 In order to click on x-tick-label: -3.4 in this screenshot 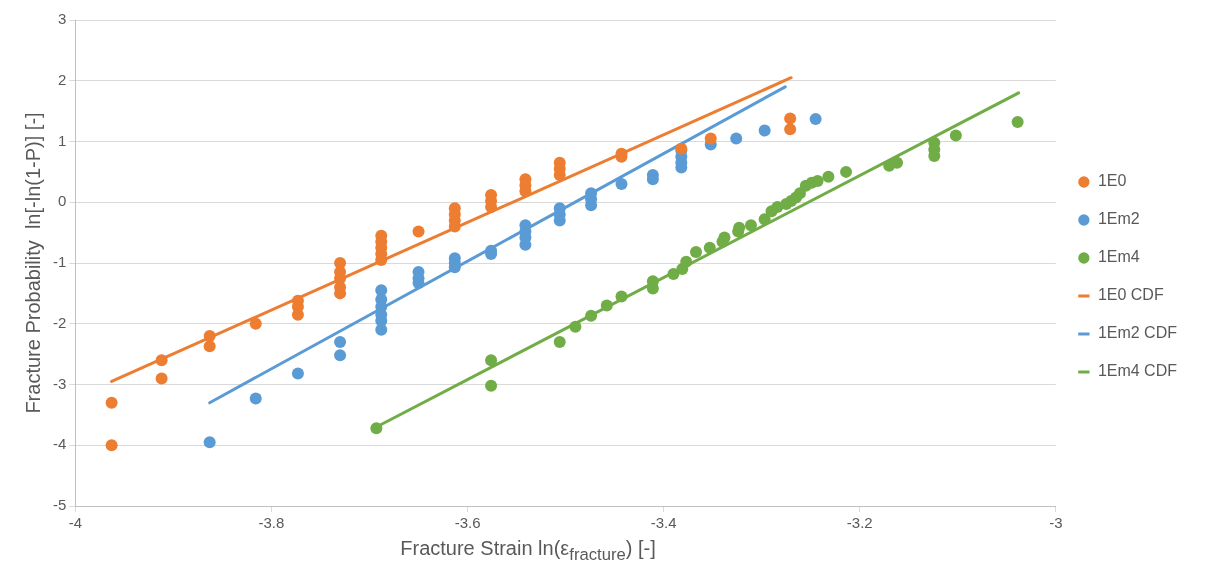, I will do `click(663, 523)`.